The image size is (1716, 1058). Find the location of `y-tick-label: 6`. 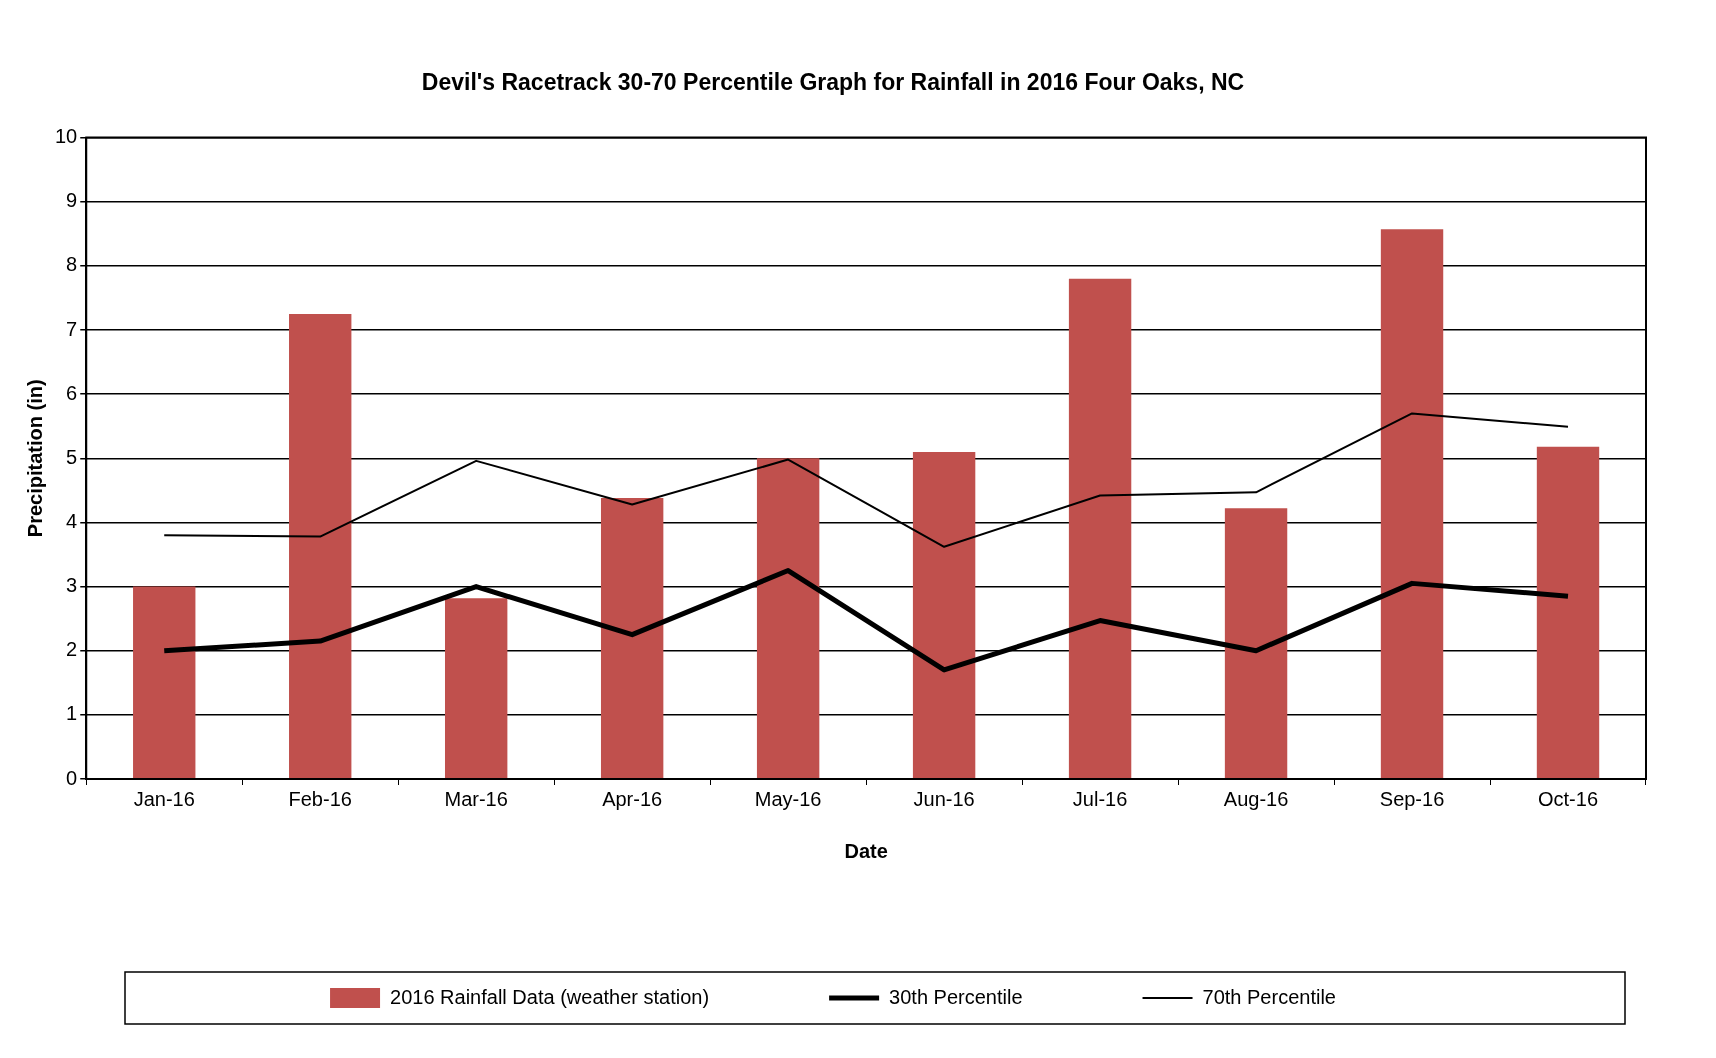

y-tick-label: 6 is located at coordinates (72, 392).